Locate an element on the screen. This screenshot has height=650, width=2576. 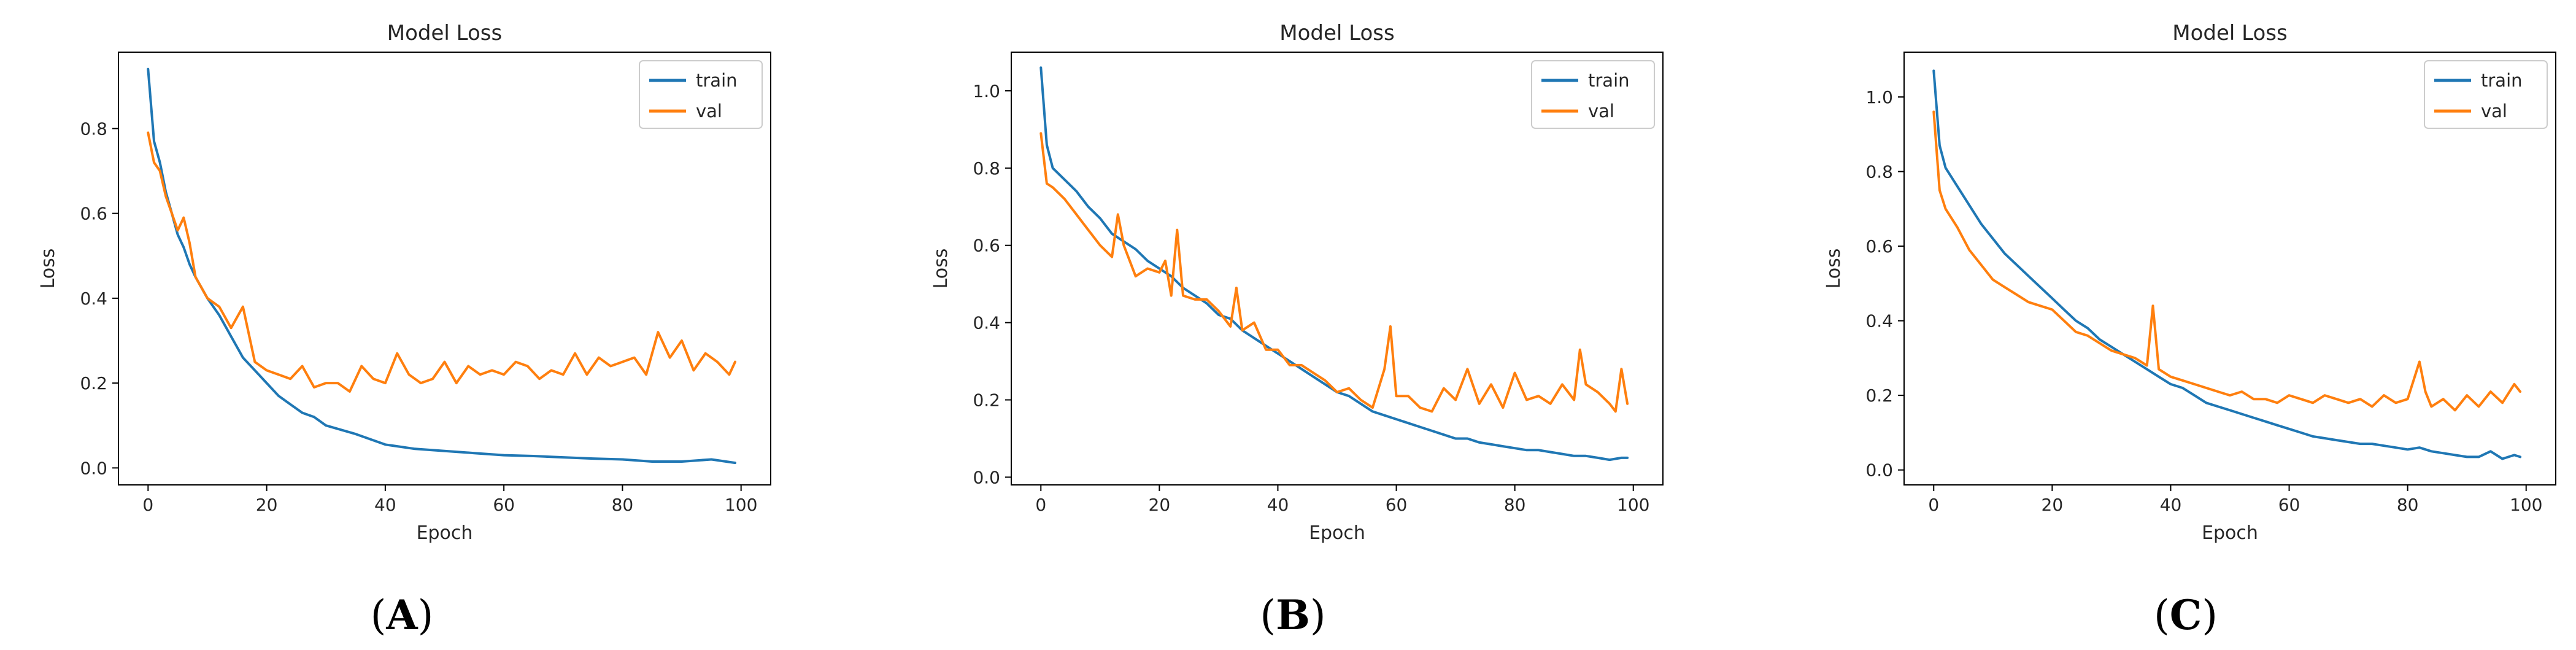
panel-caption: (B) is located at coordinates (1292, 615).